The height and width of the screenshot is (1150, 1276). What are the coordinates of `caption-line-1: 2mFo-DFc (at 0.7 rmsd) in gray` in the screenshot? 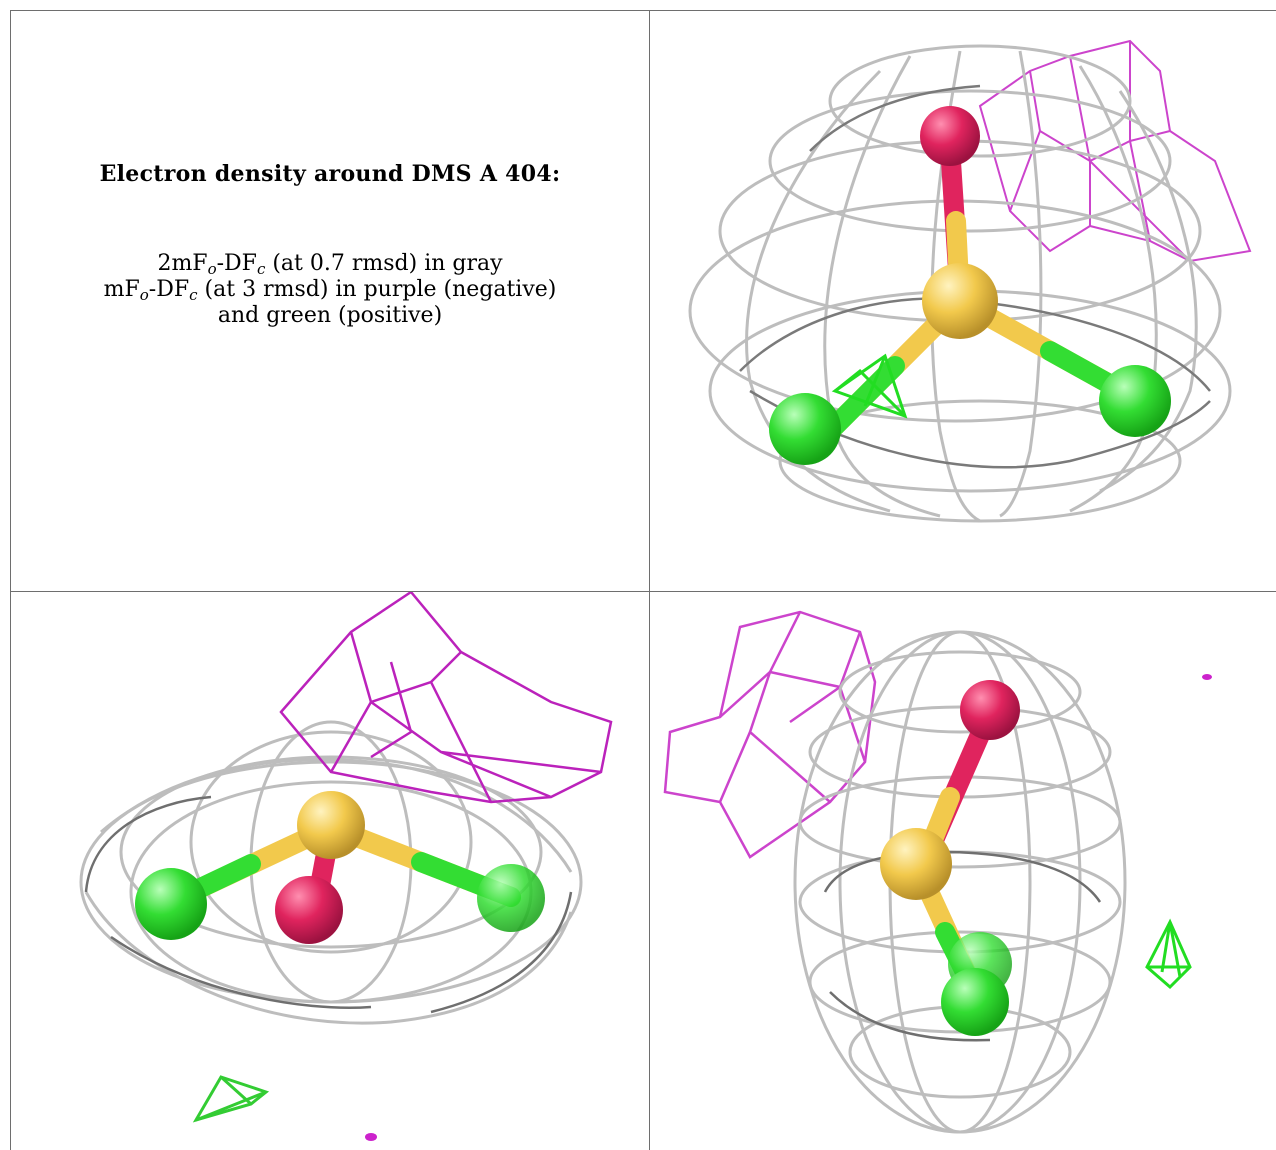 It's located at (330, 264).